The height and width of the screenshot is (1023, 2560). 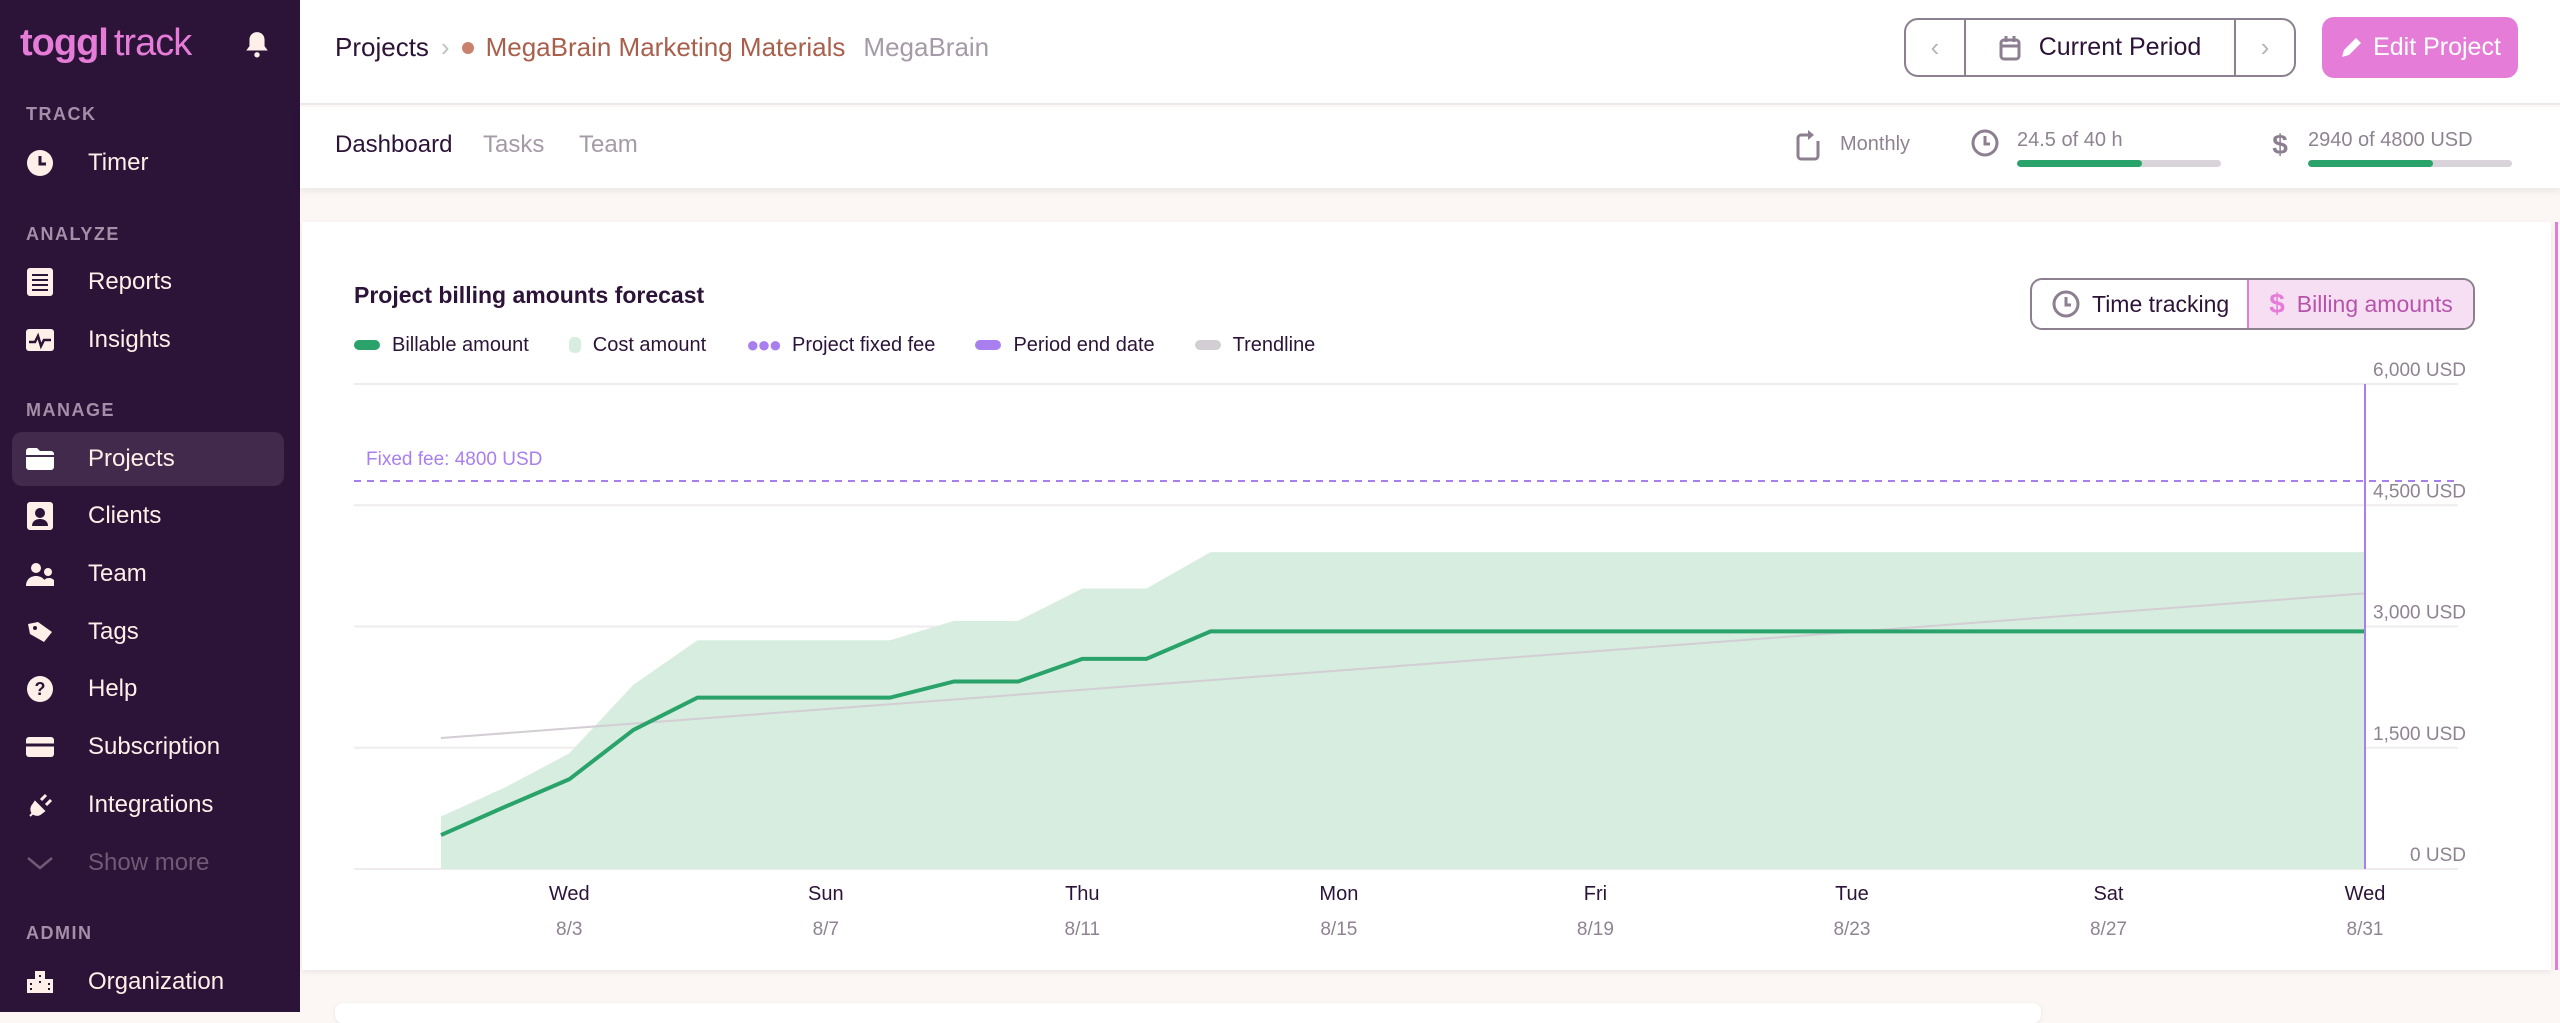 I want to click on sidebar-item-label: Subscription, so click(x=154, y=746).